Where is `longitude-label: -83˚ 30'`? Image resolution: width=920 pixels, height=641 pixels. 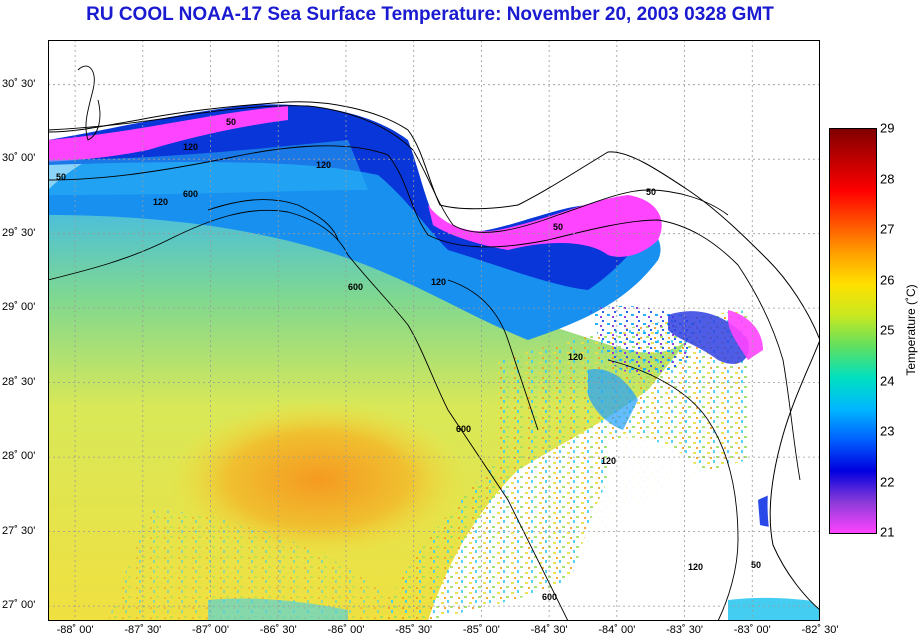 longitude-label: -83˚ 30' is located at coordinates (685, 630).